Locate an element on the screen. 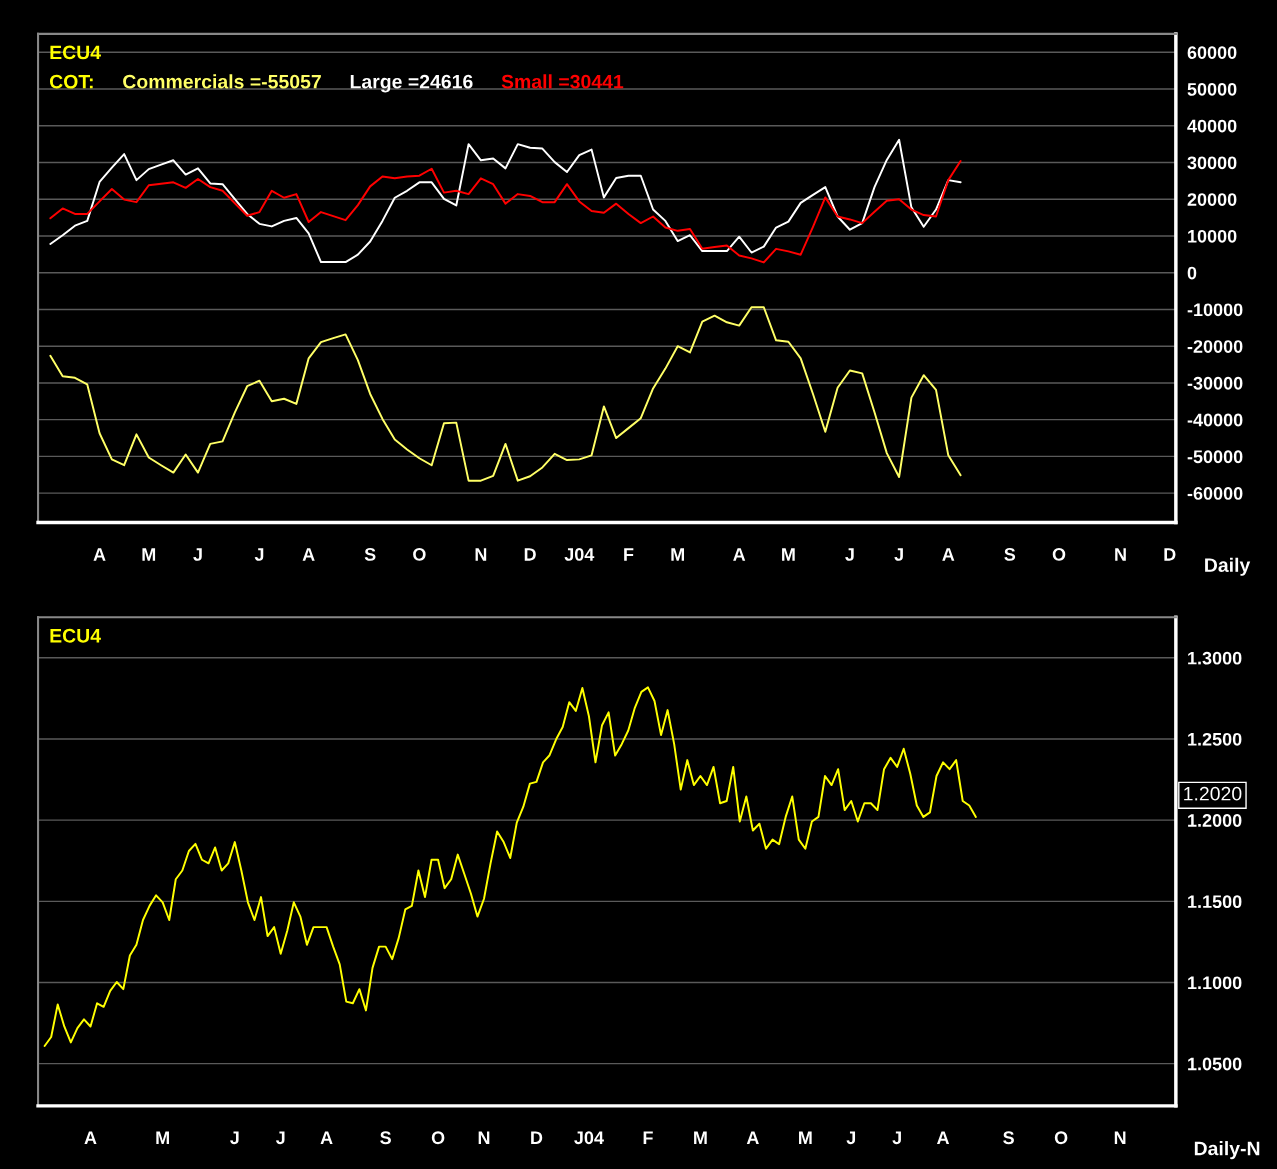  y-tick-label: 1.2000 is located at coordinates (1215, 820).